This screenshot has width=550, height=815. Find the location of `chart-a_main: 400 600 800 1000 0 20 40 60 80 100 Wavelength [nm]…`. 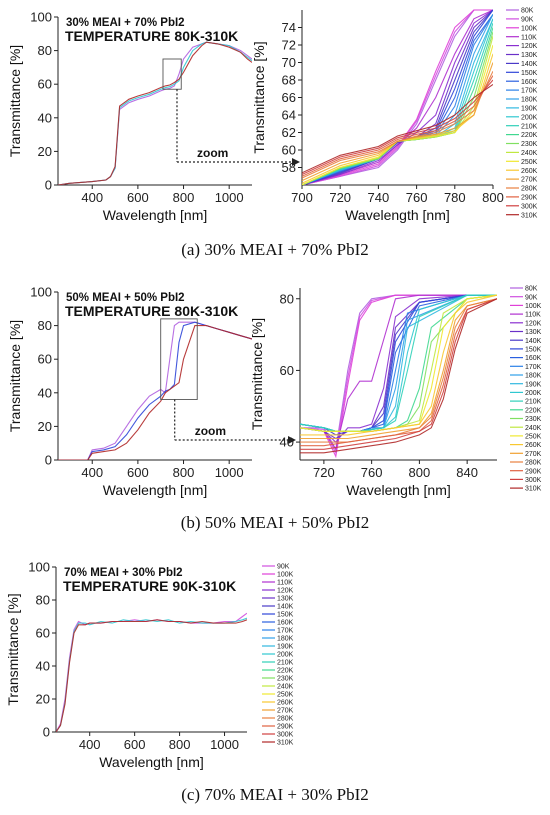

chart-a_main: 400 600 800 1000 0 20 40 60 80 100 Wavelength [nm]… is located at coordinates (129, 116).